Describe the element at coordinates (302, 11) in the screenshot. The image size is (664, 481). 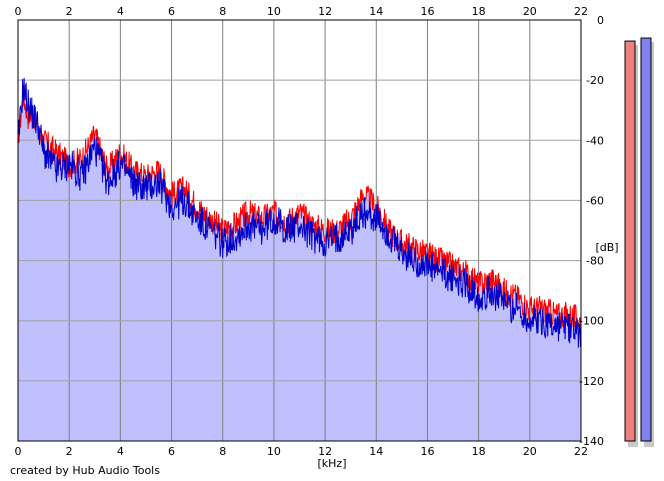
I see `x-tick-labels-top: 0 2 4 6 8 10 12 14 16 18 20 22` at that location.